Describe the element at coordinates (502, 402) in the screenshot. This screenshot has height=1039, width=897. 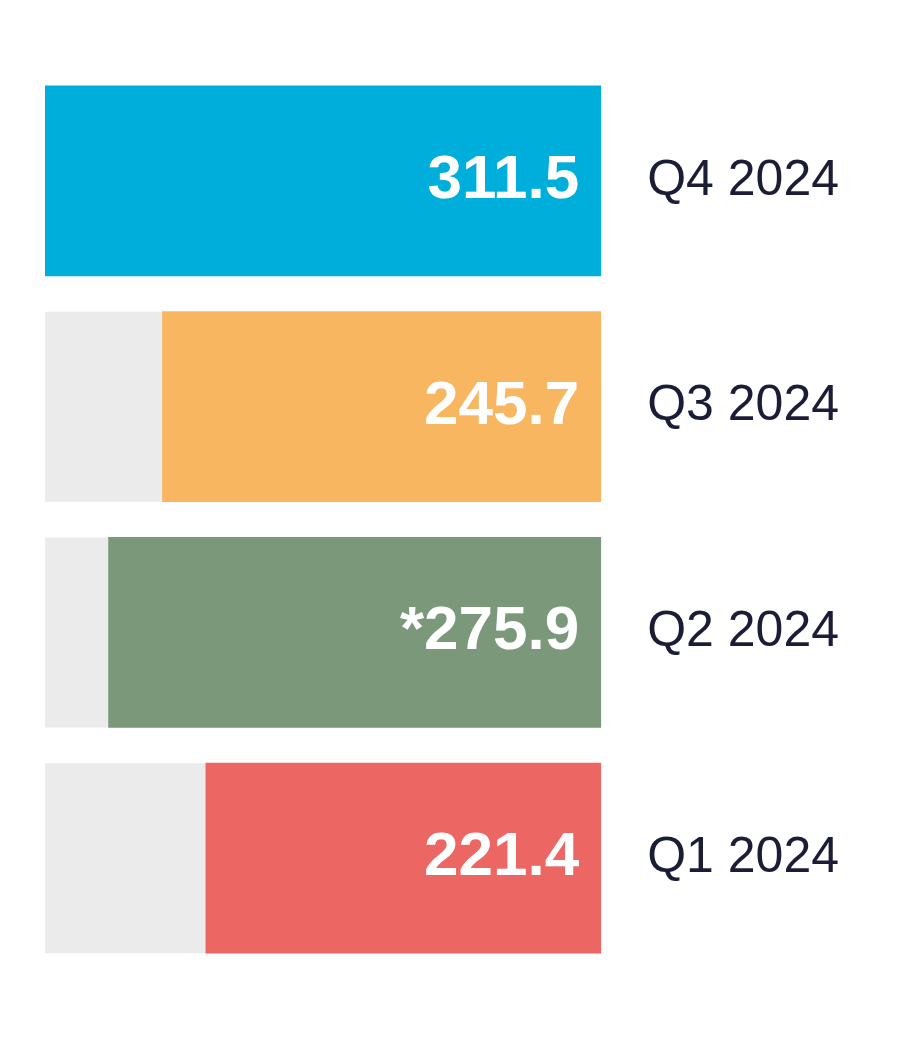
I see `data-label: 245.7` at that location.